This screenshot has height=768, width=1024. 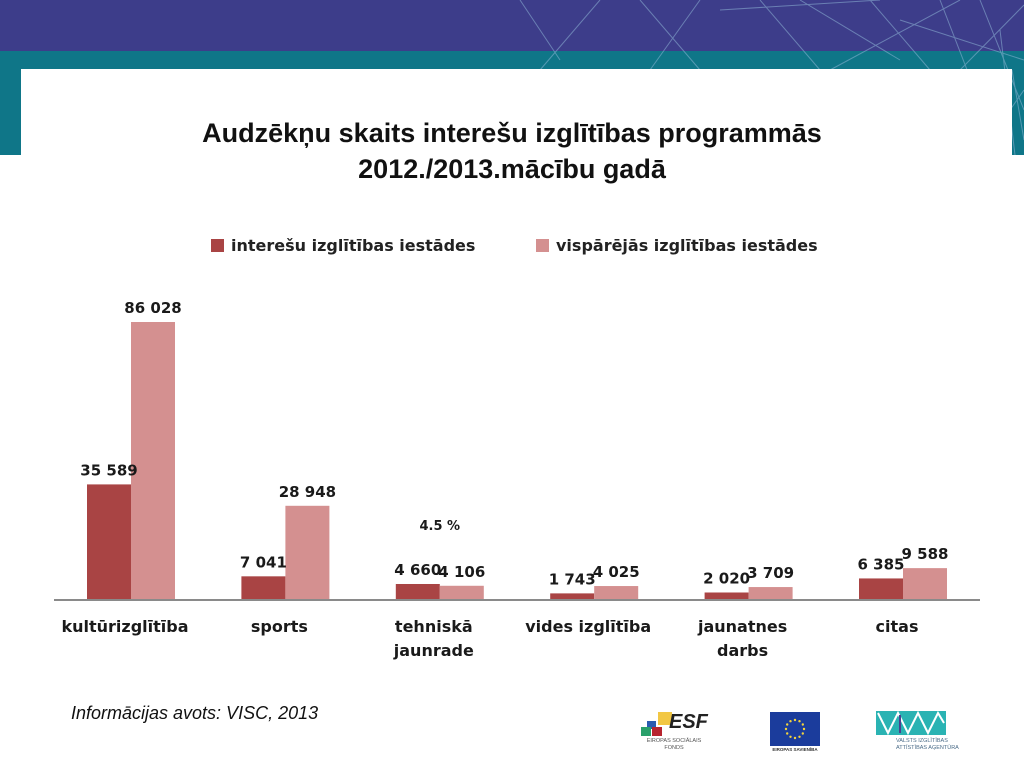 I want to click on category-label: tehniskā, so click(x=434, y=626).